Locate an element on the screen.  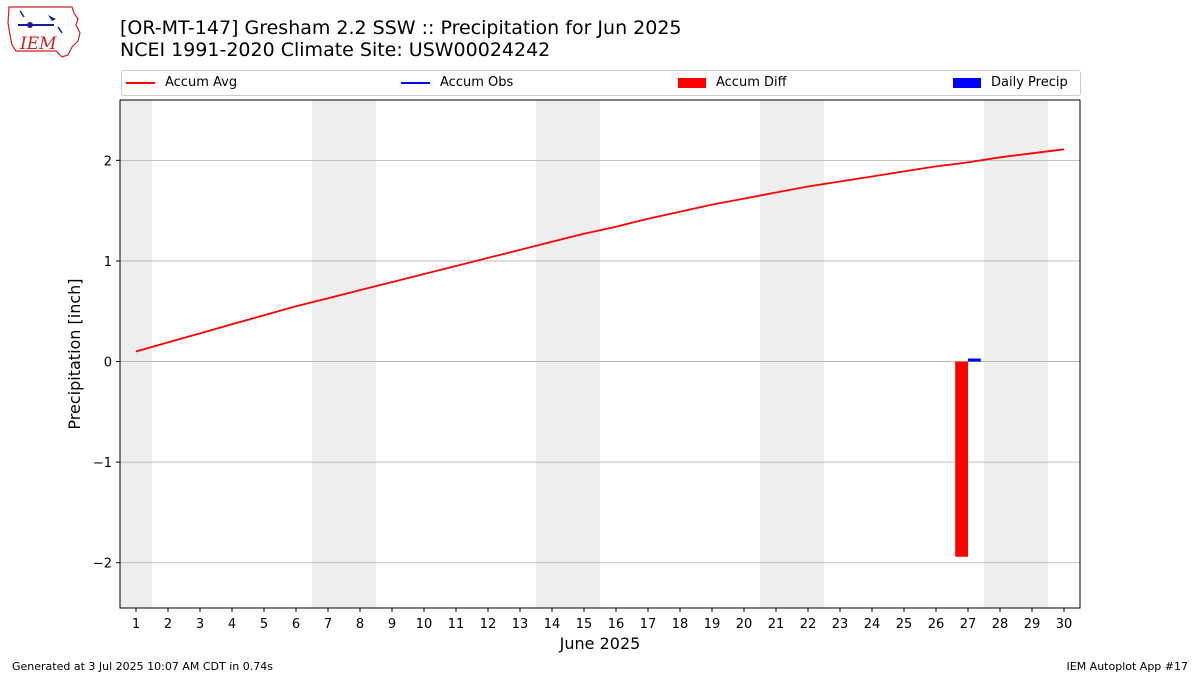
legend-item-daily-precip: Daily Precip is located at coordinates (1010, 83).